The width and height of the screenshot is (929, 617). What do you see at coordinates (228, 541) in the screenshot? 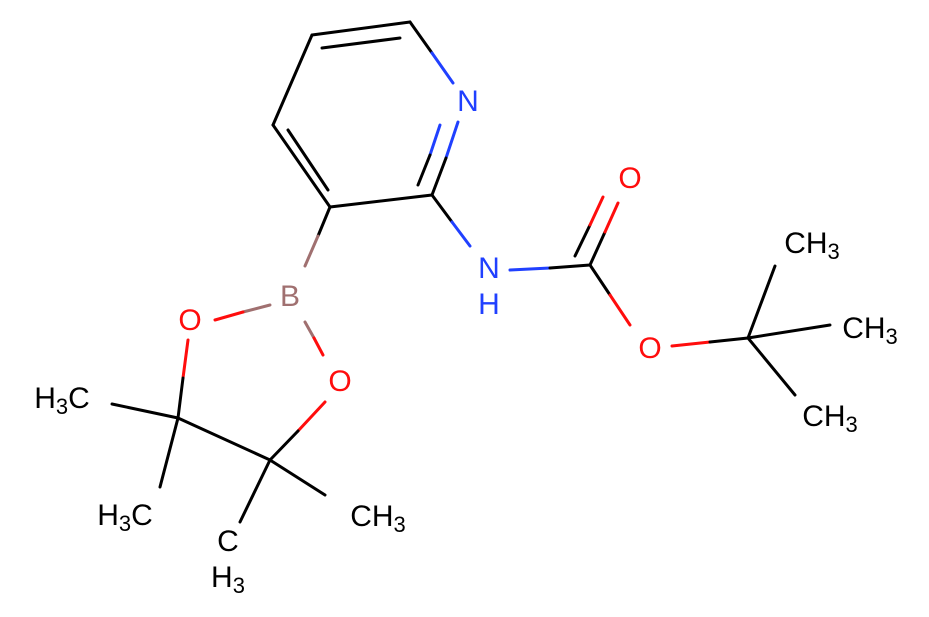
I see `atom-text: C` at bounding box center [228, 541].